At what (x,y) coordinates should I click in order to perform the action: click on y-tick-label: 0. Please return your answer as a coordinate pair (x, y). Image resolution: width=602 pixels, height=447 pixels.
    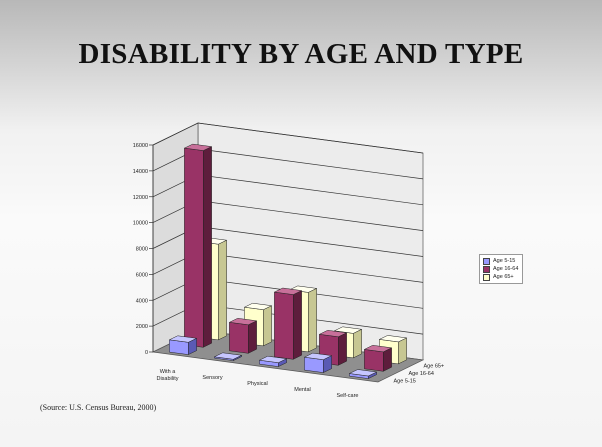
    Looking at the image, I should click on (146, 353).